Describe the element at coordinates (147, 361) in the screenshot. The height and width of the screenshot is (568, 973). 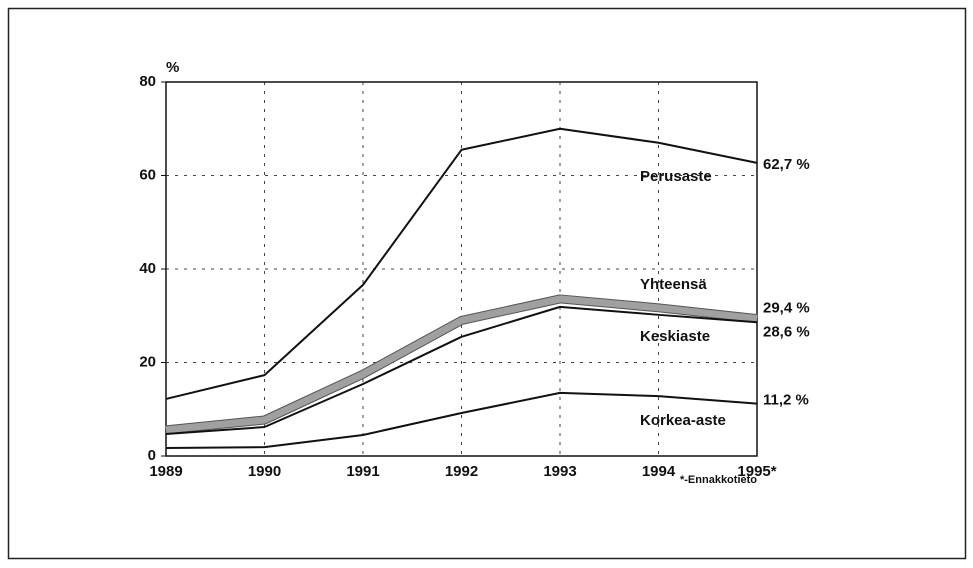
I see `y-tick-label: 20` at that location.